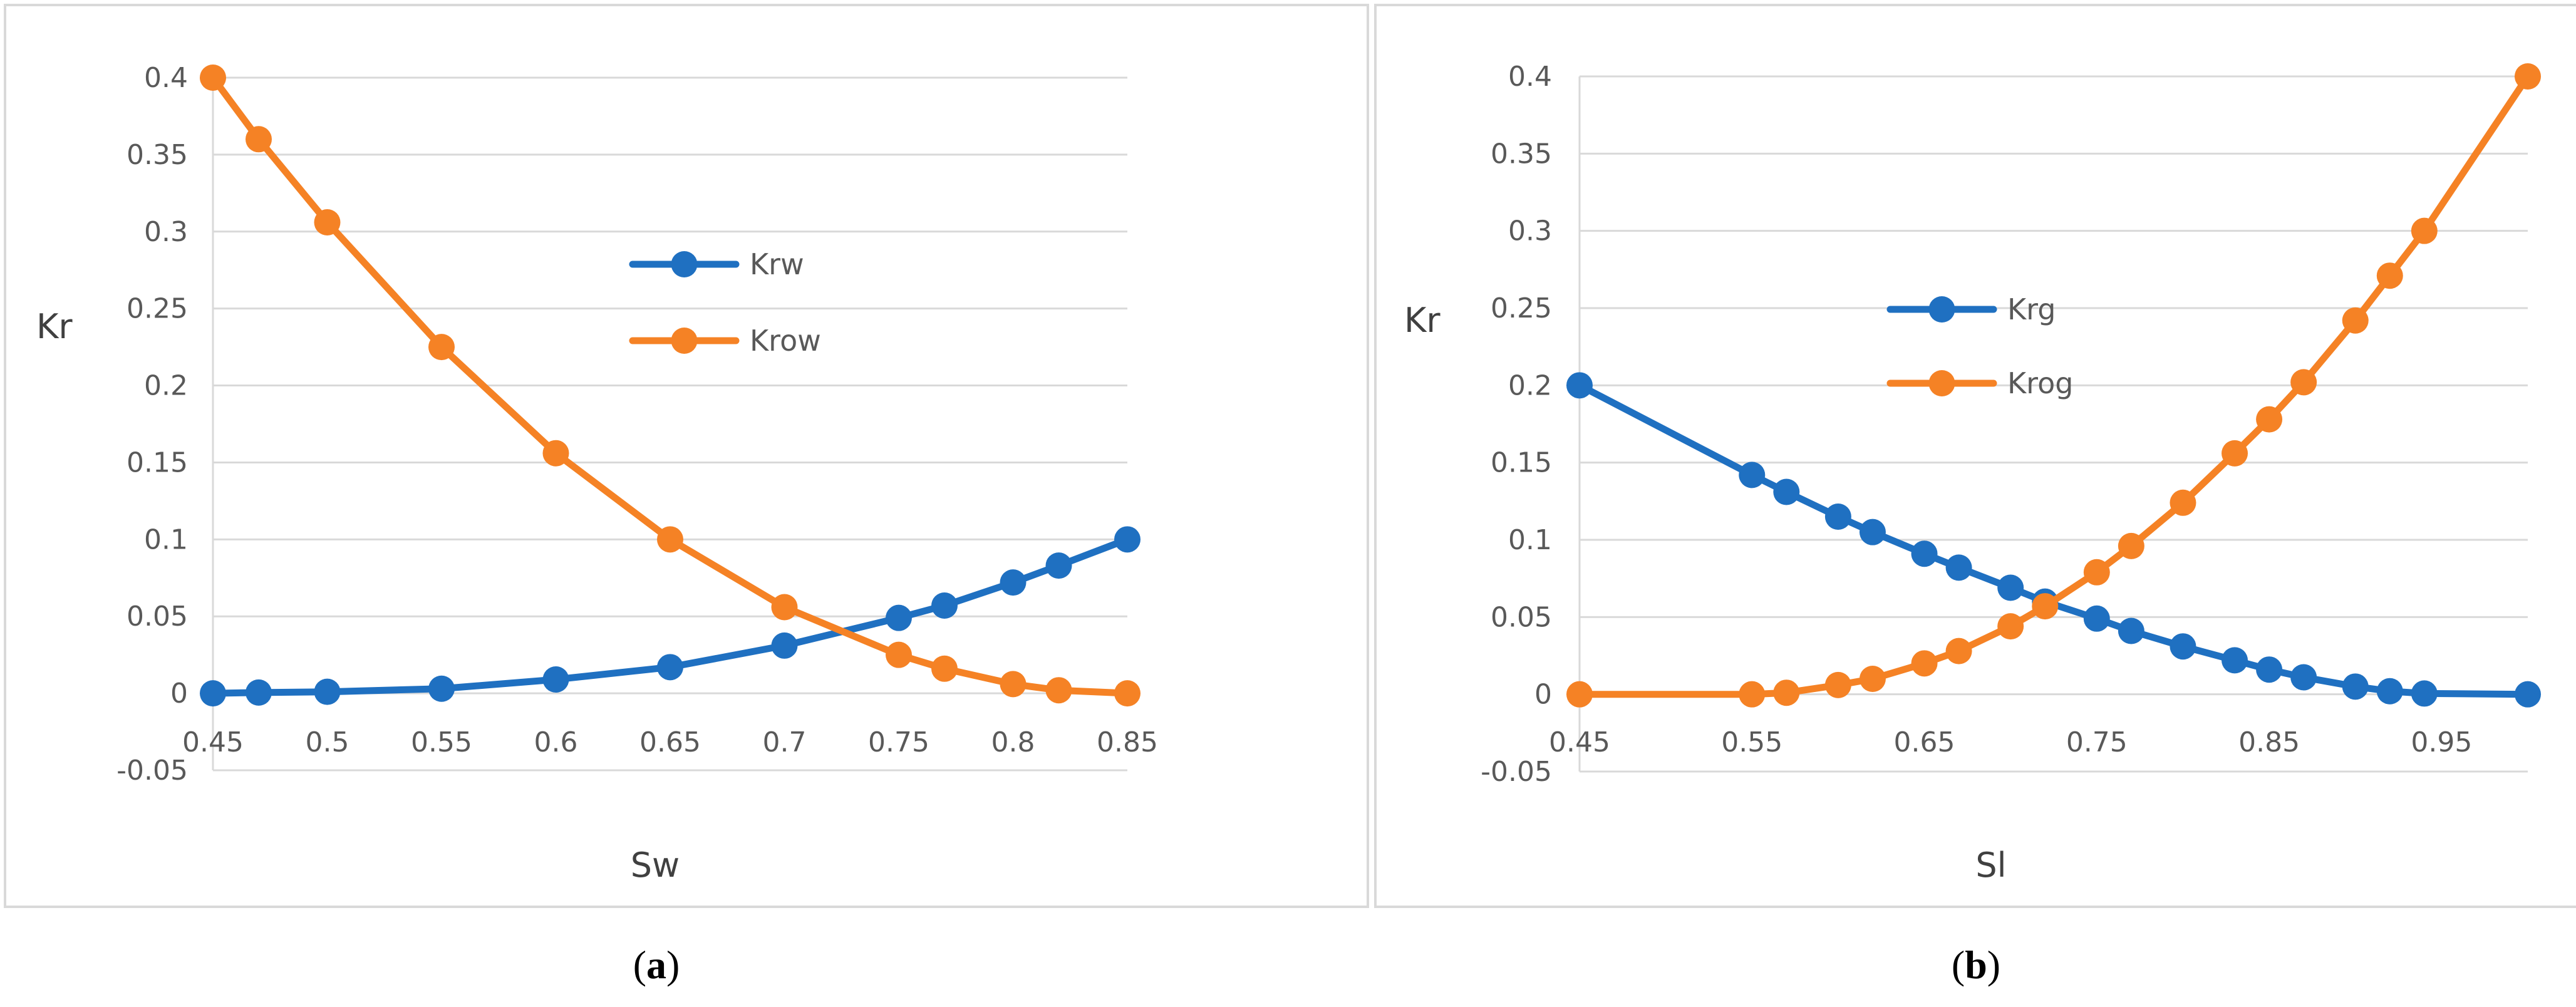 The width and height of the screenshot is (2576, 1007). Describe the element at coordinates (777, 264) in the screenshot. I see `legend-label-krw: Krw` at that location.